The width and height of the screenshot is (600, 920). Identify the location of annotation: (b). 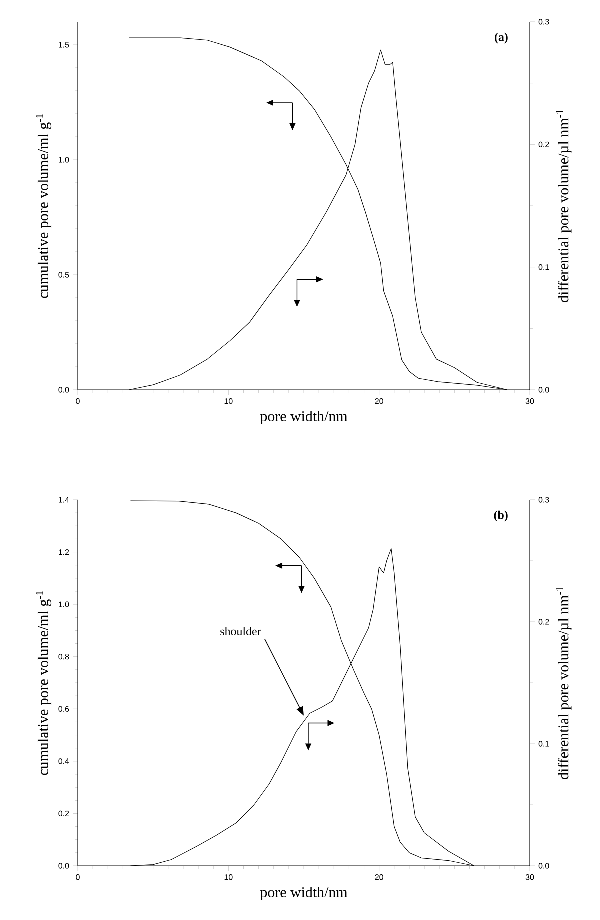
(501, 516).